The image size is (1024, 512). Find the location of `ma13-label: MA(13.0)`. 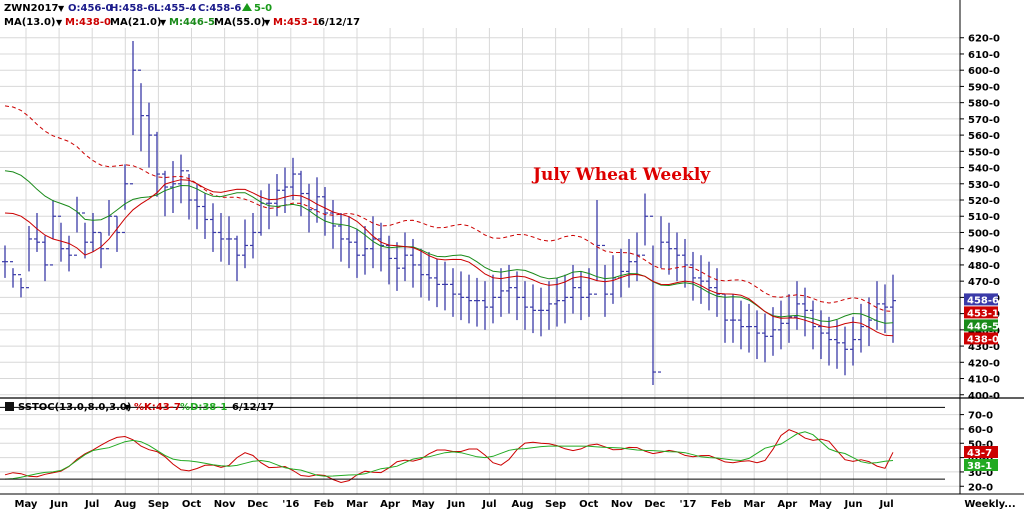

ma13-label: MA(13.0) is located at coordinates (30, 22).